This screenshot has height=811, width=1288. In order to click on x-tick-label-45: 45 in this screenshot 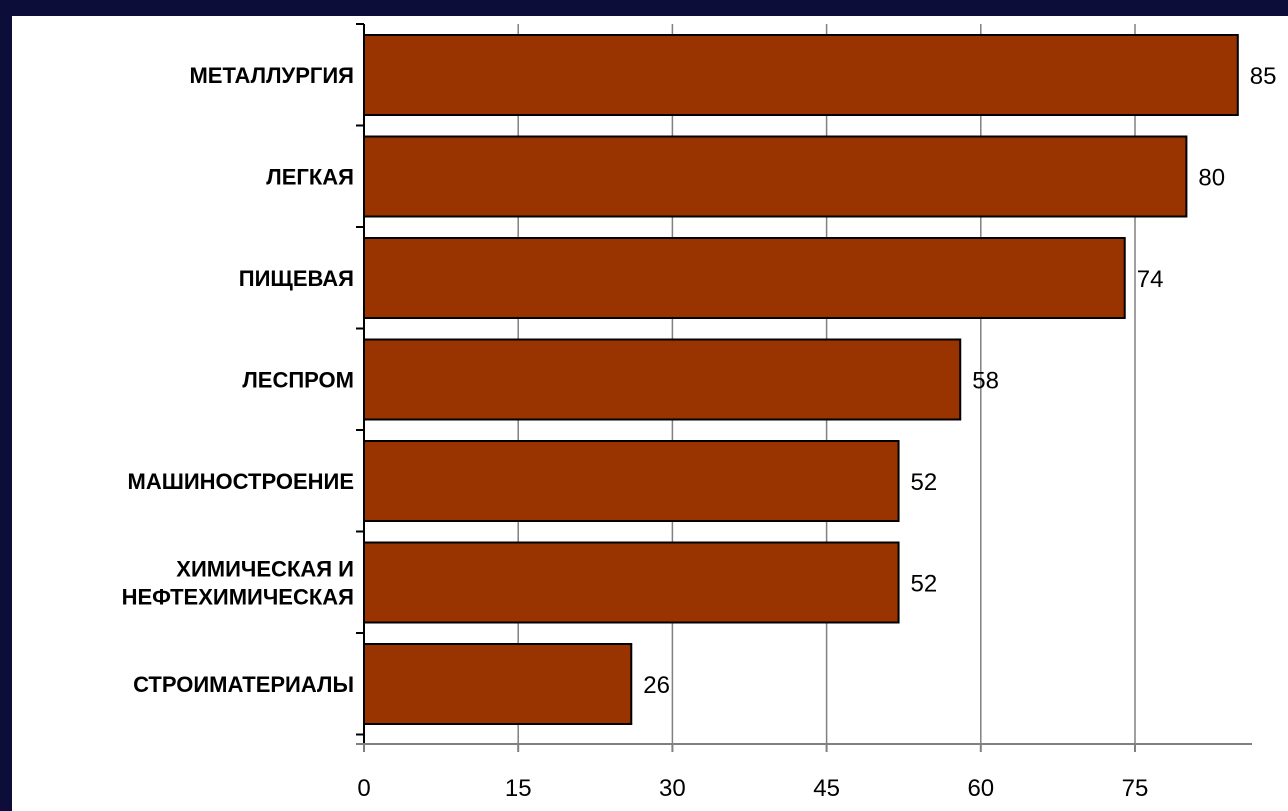, I will do `click(826, 788)`.